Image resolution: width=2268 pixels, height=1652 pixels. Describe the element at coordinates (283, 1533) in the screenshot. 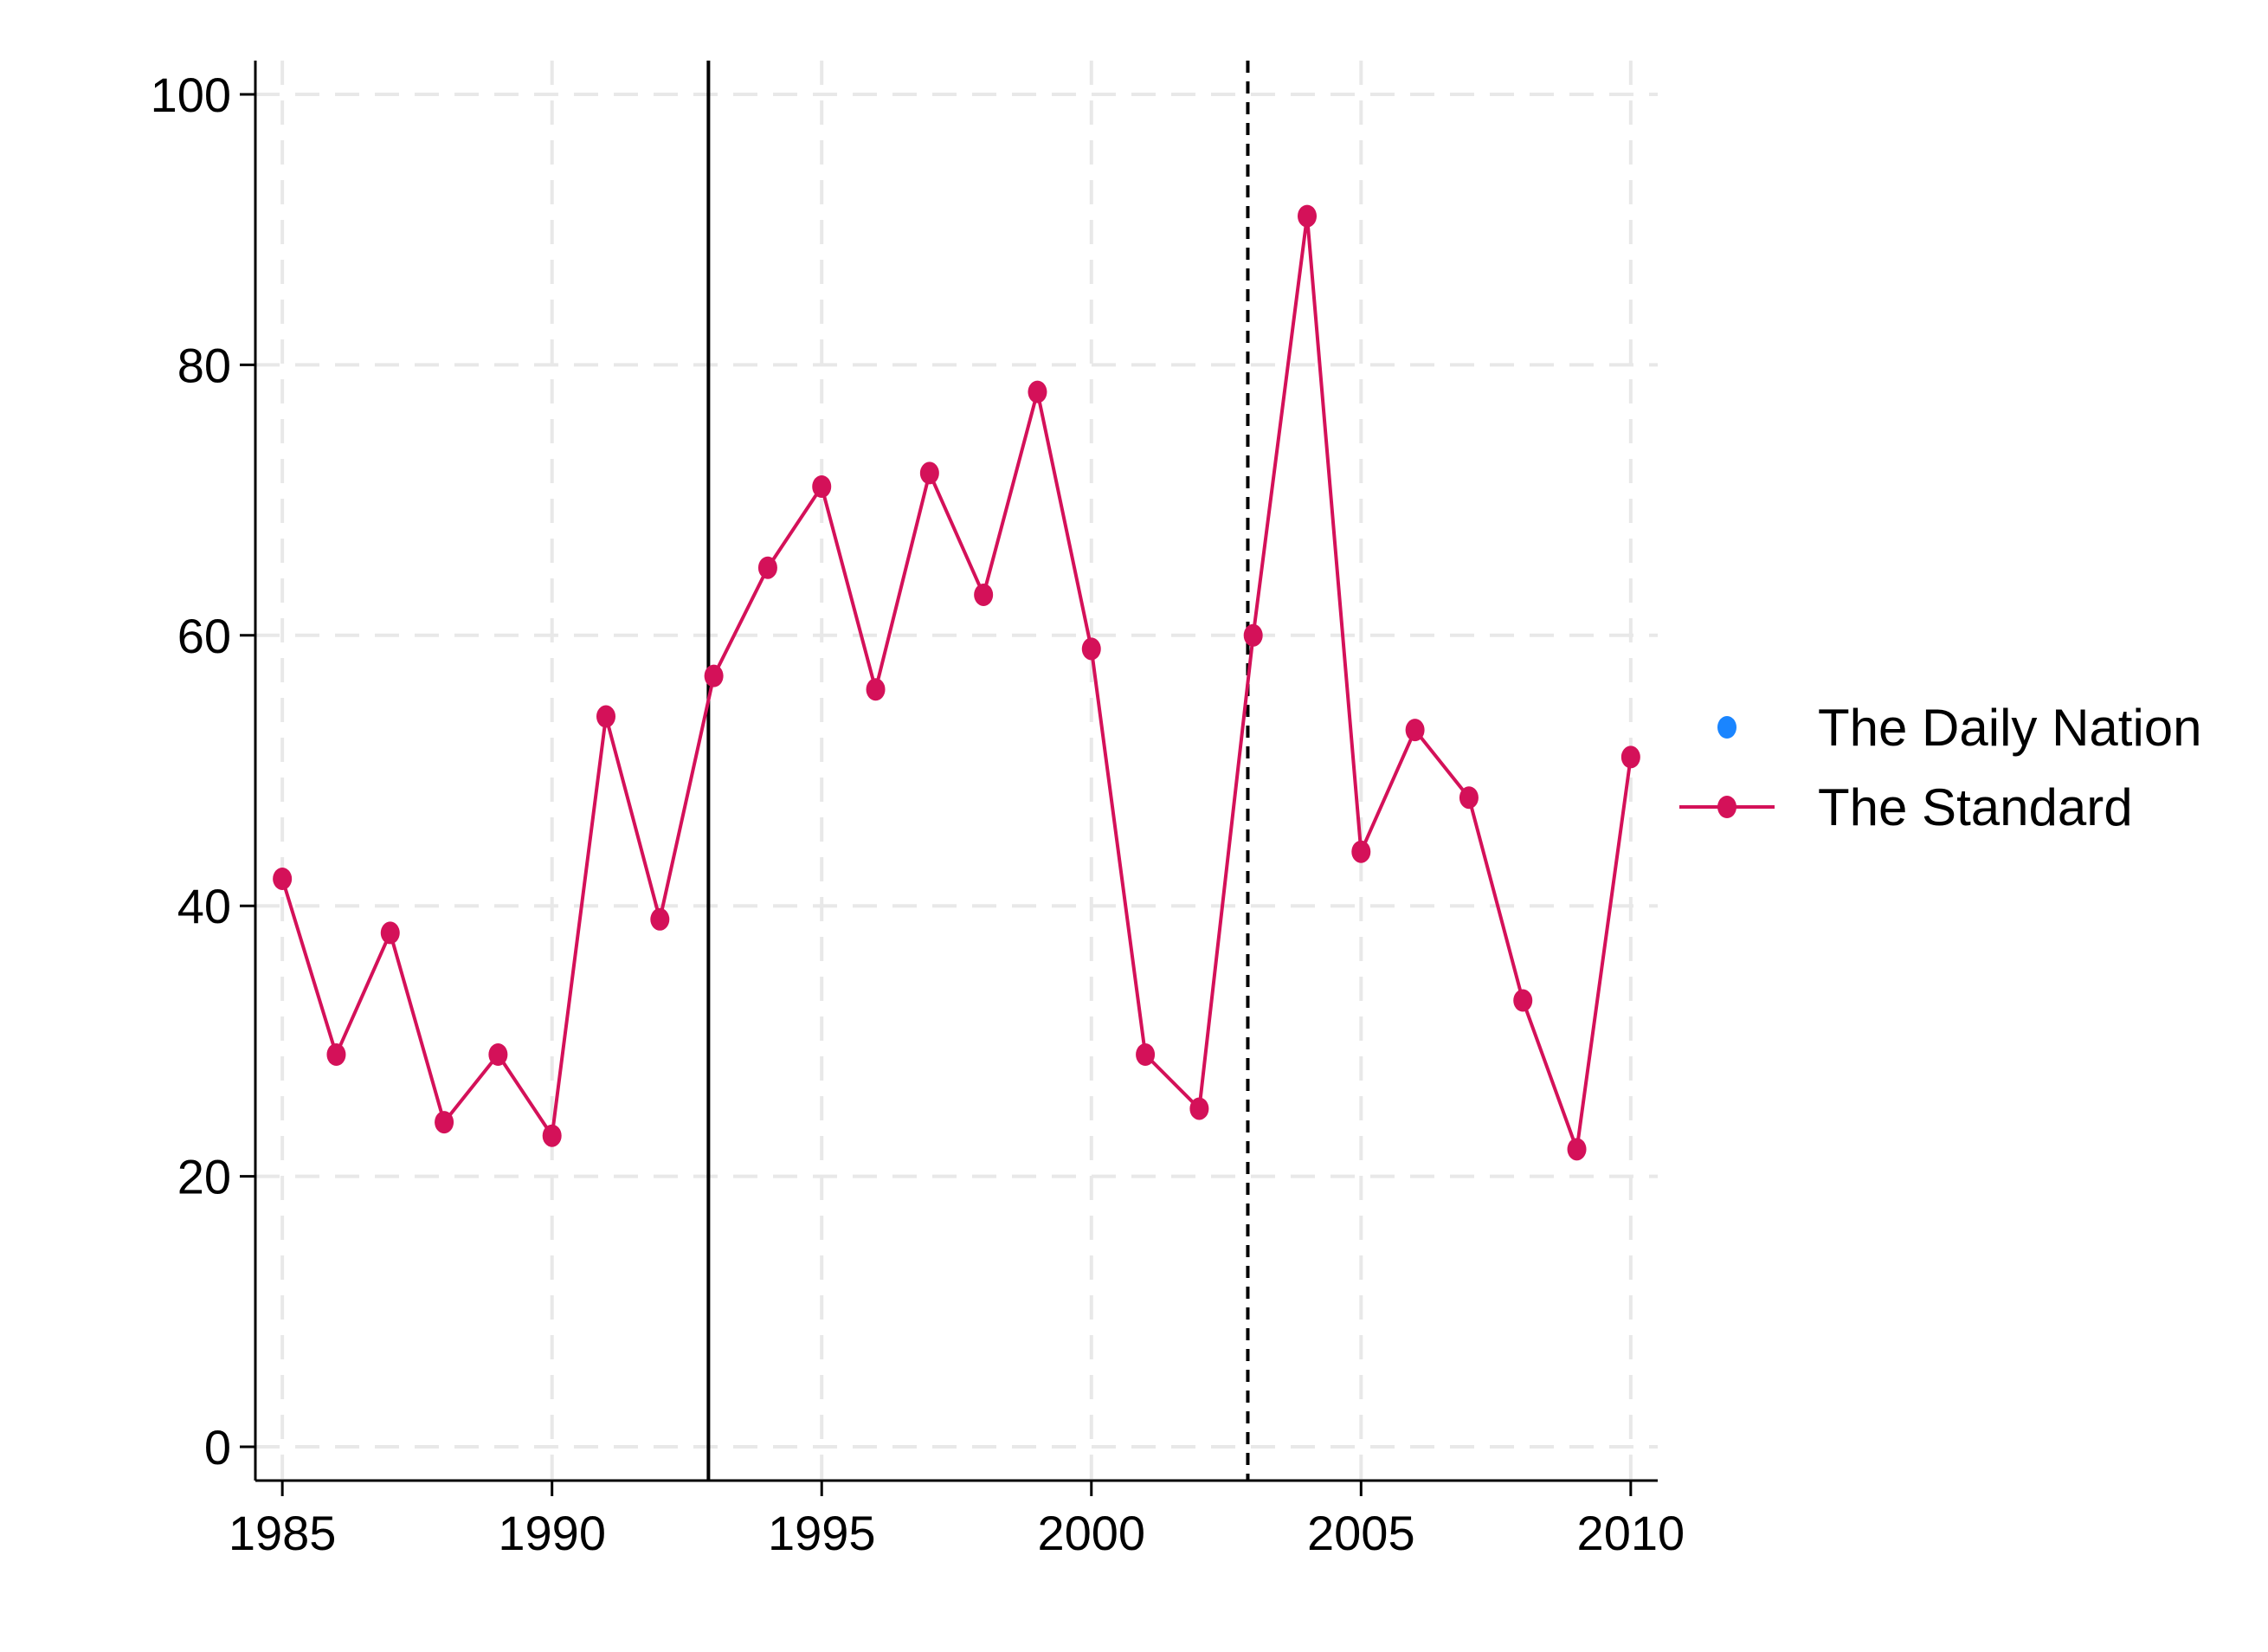

I see `x-tick-label: 1985` at that location.